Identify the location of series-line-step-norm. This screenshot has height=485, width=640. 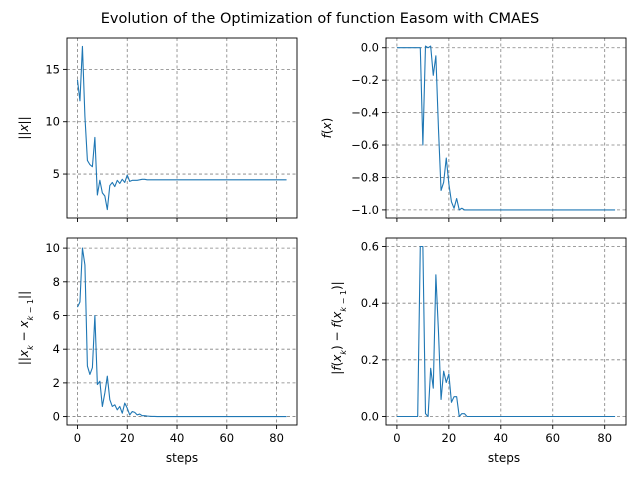
(181, 332).